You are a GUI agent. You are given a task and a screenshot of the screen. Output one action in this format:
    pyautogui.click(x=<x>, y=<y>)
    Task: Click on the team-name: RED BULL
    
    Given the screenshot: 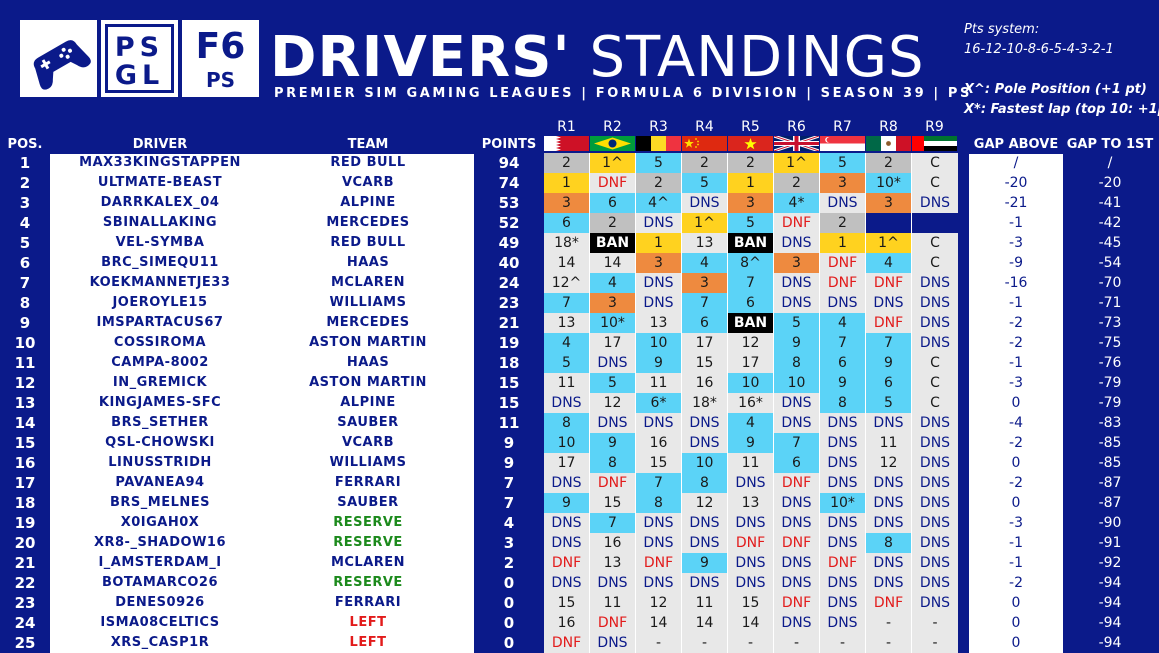 What is the action you would take?
    pyautogui.click(x=368, y=242)
    